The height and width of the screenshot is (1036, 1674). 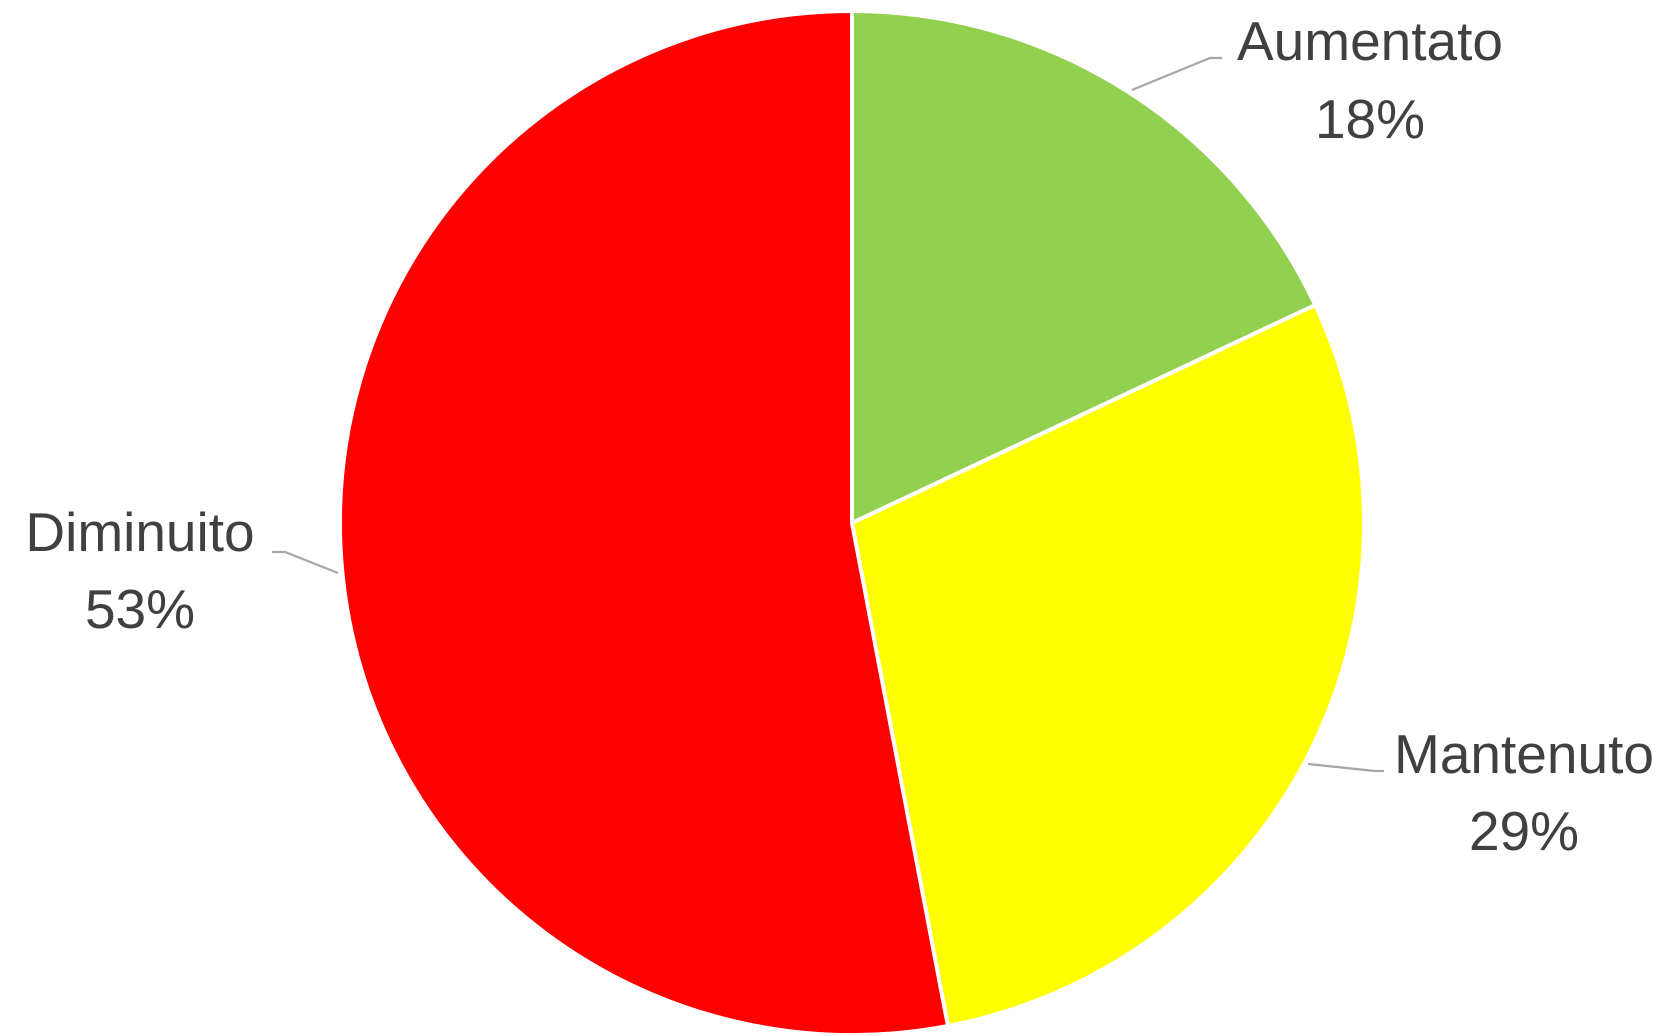 What do you see at coordinates (1345, 767) in the screenshot?
I see `leader-line-mantenuto` at bounding box center [1345, 767].